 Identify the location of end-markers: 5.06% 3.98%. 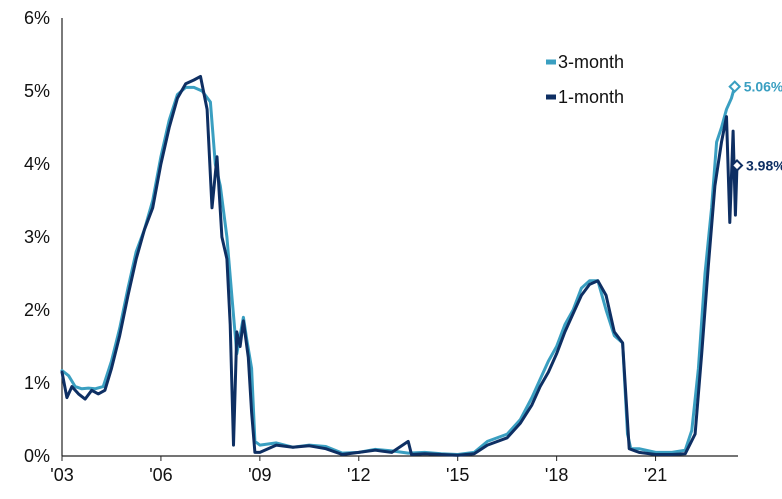
(755, 126).